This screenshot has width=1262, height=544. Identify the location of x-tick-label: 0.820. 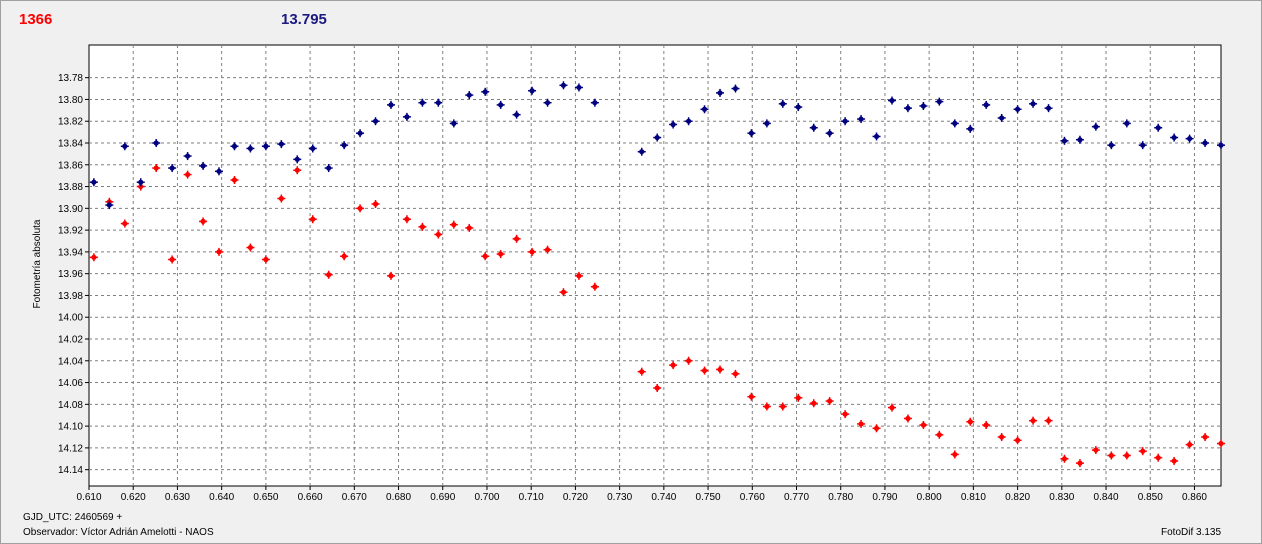
(1017, 497).